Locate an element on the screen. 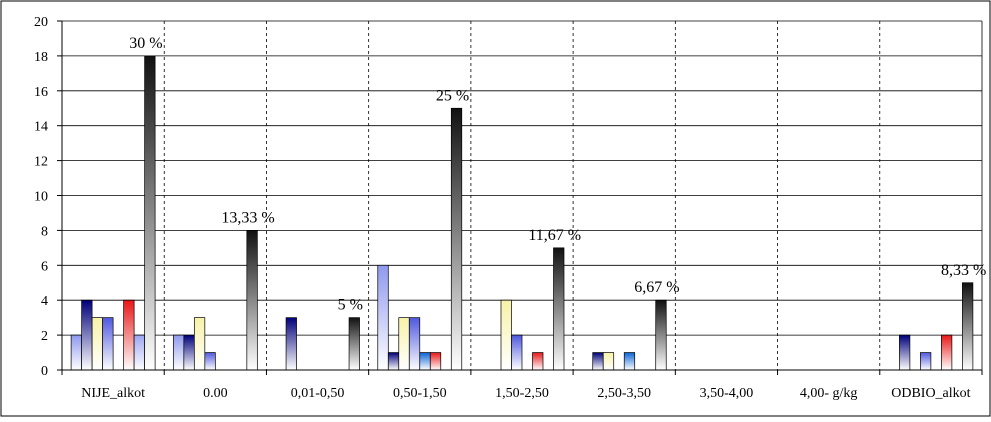 This screenshot has width=991, height=422. percent-label: 25 % is located at coordinates (452, 95).